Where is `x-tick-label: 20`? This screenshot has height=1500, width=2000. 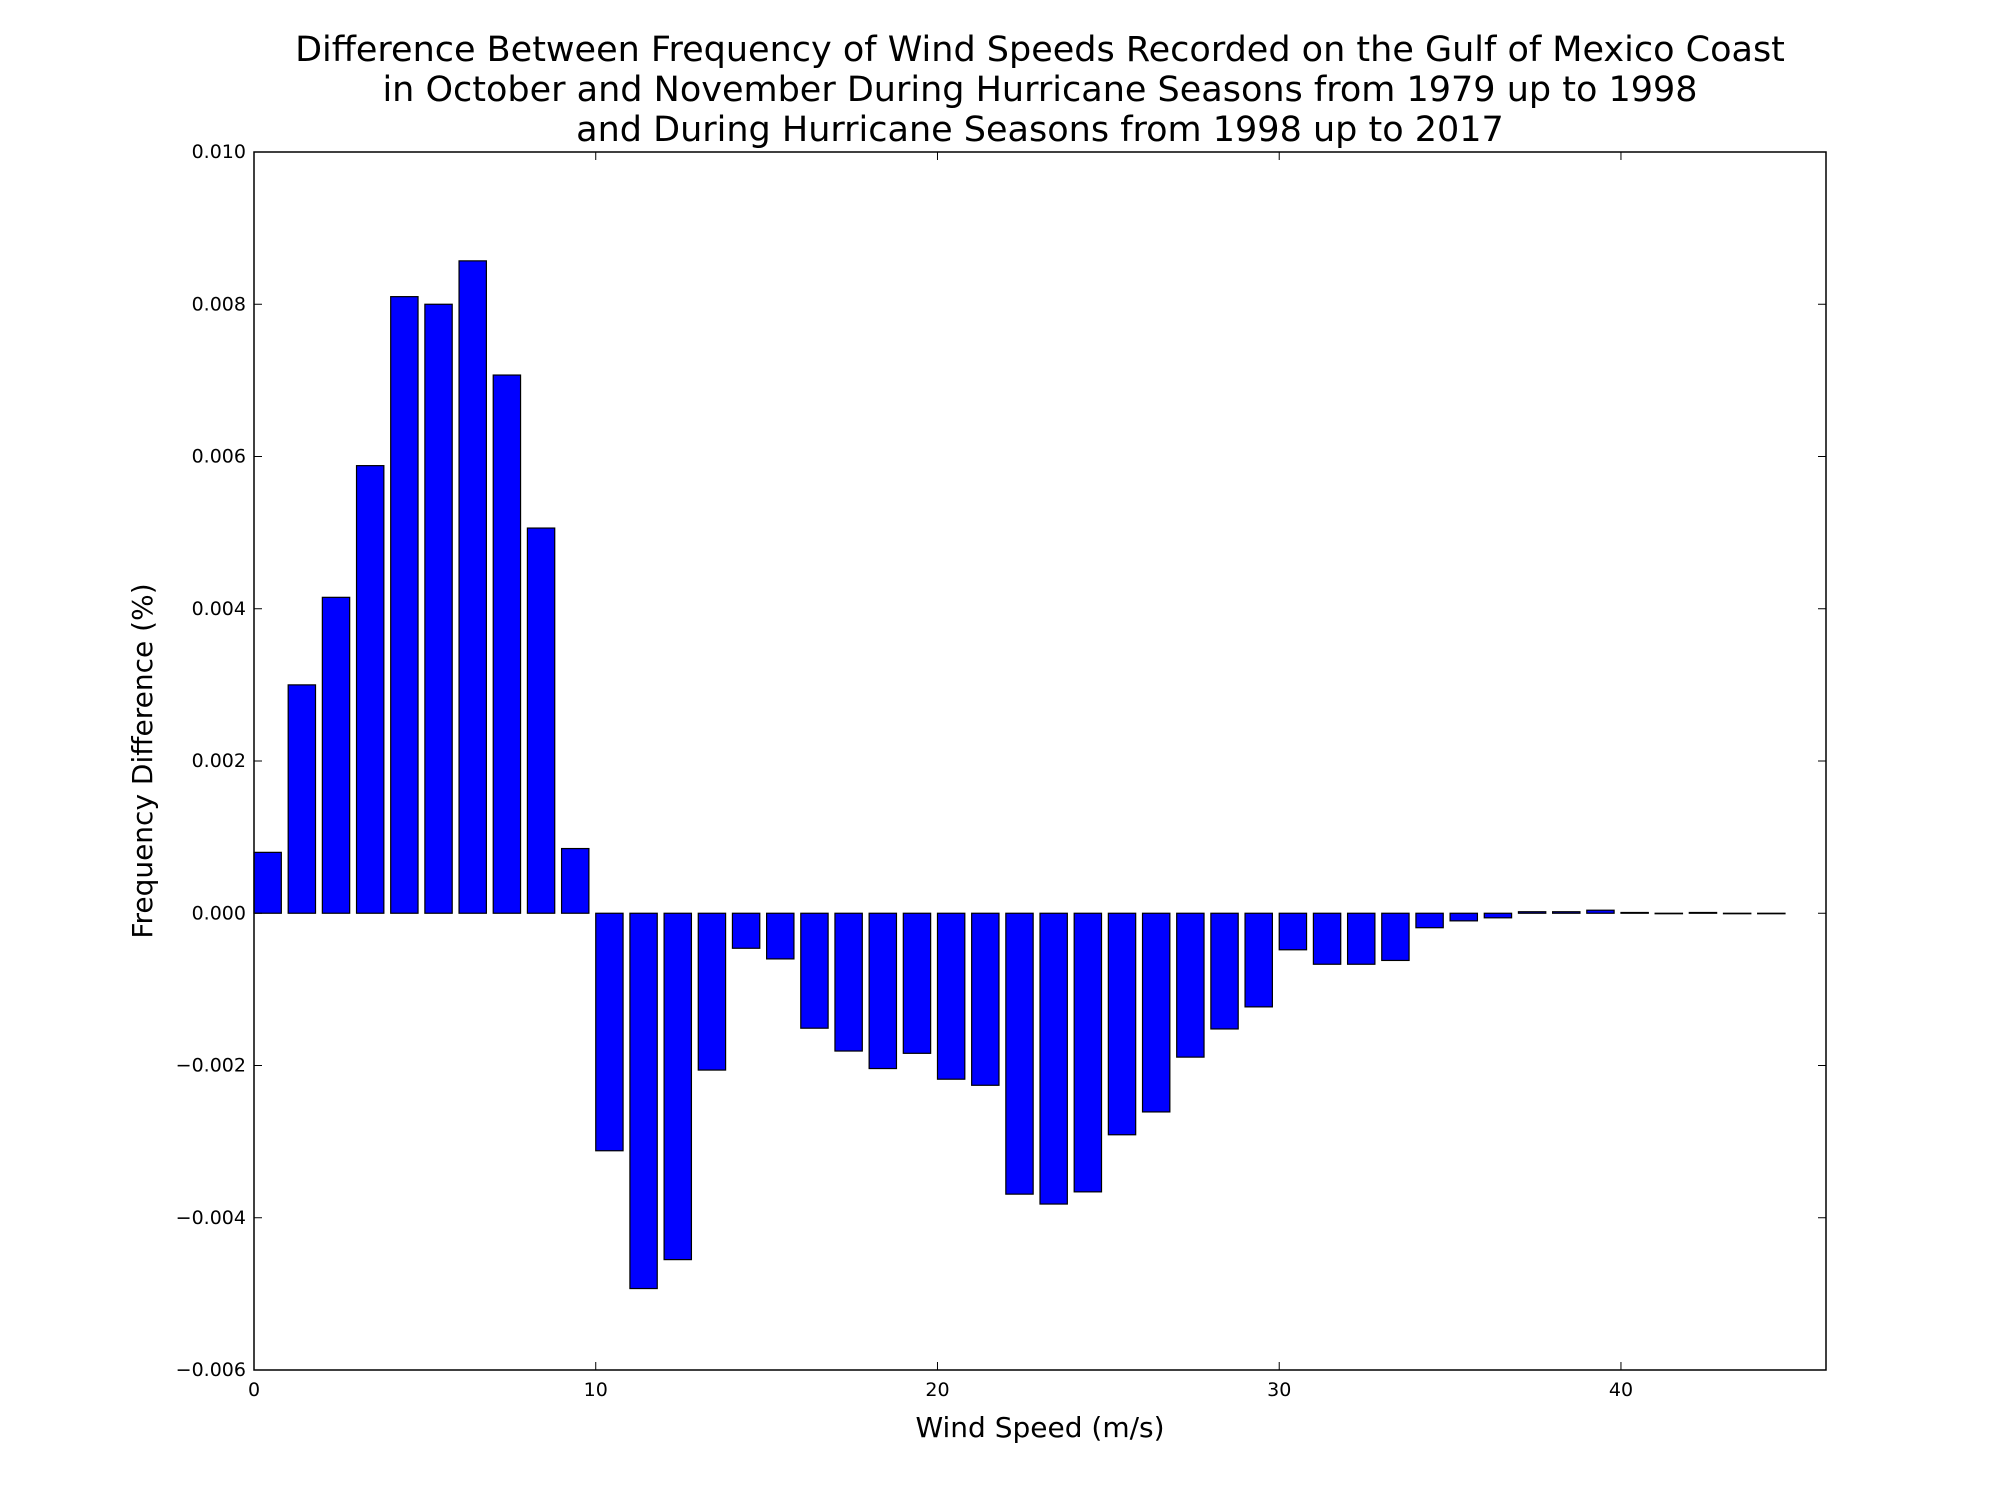 x-tick-label: 20 is located at coordinates (937, 1390).